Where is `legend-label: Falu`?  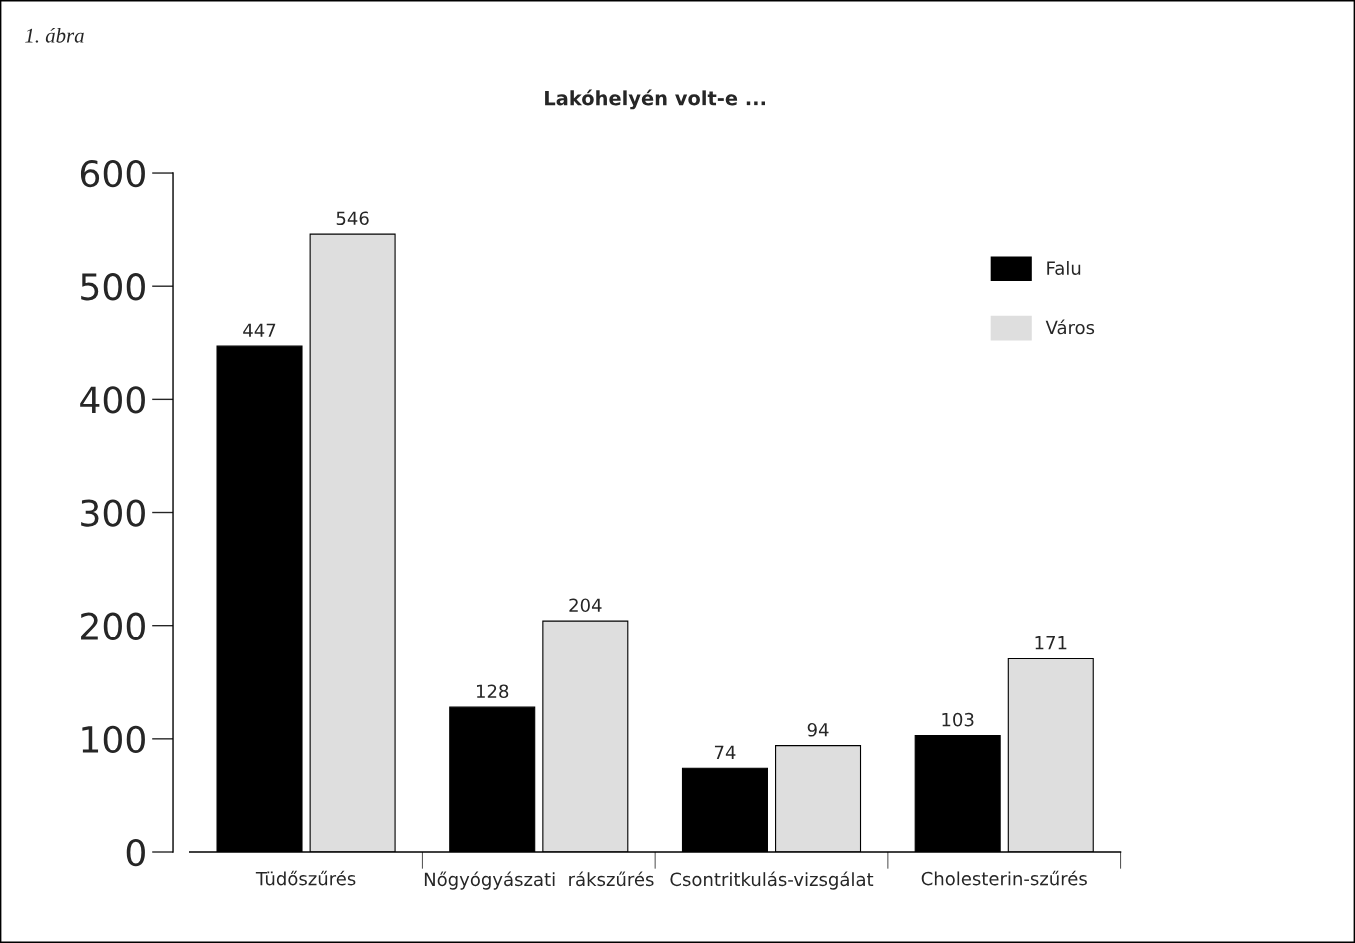
legend-label: Falu is located at coordinates (1064, 267).